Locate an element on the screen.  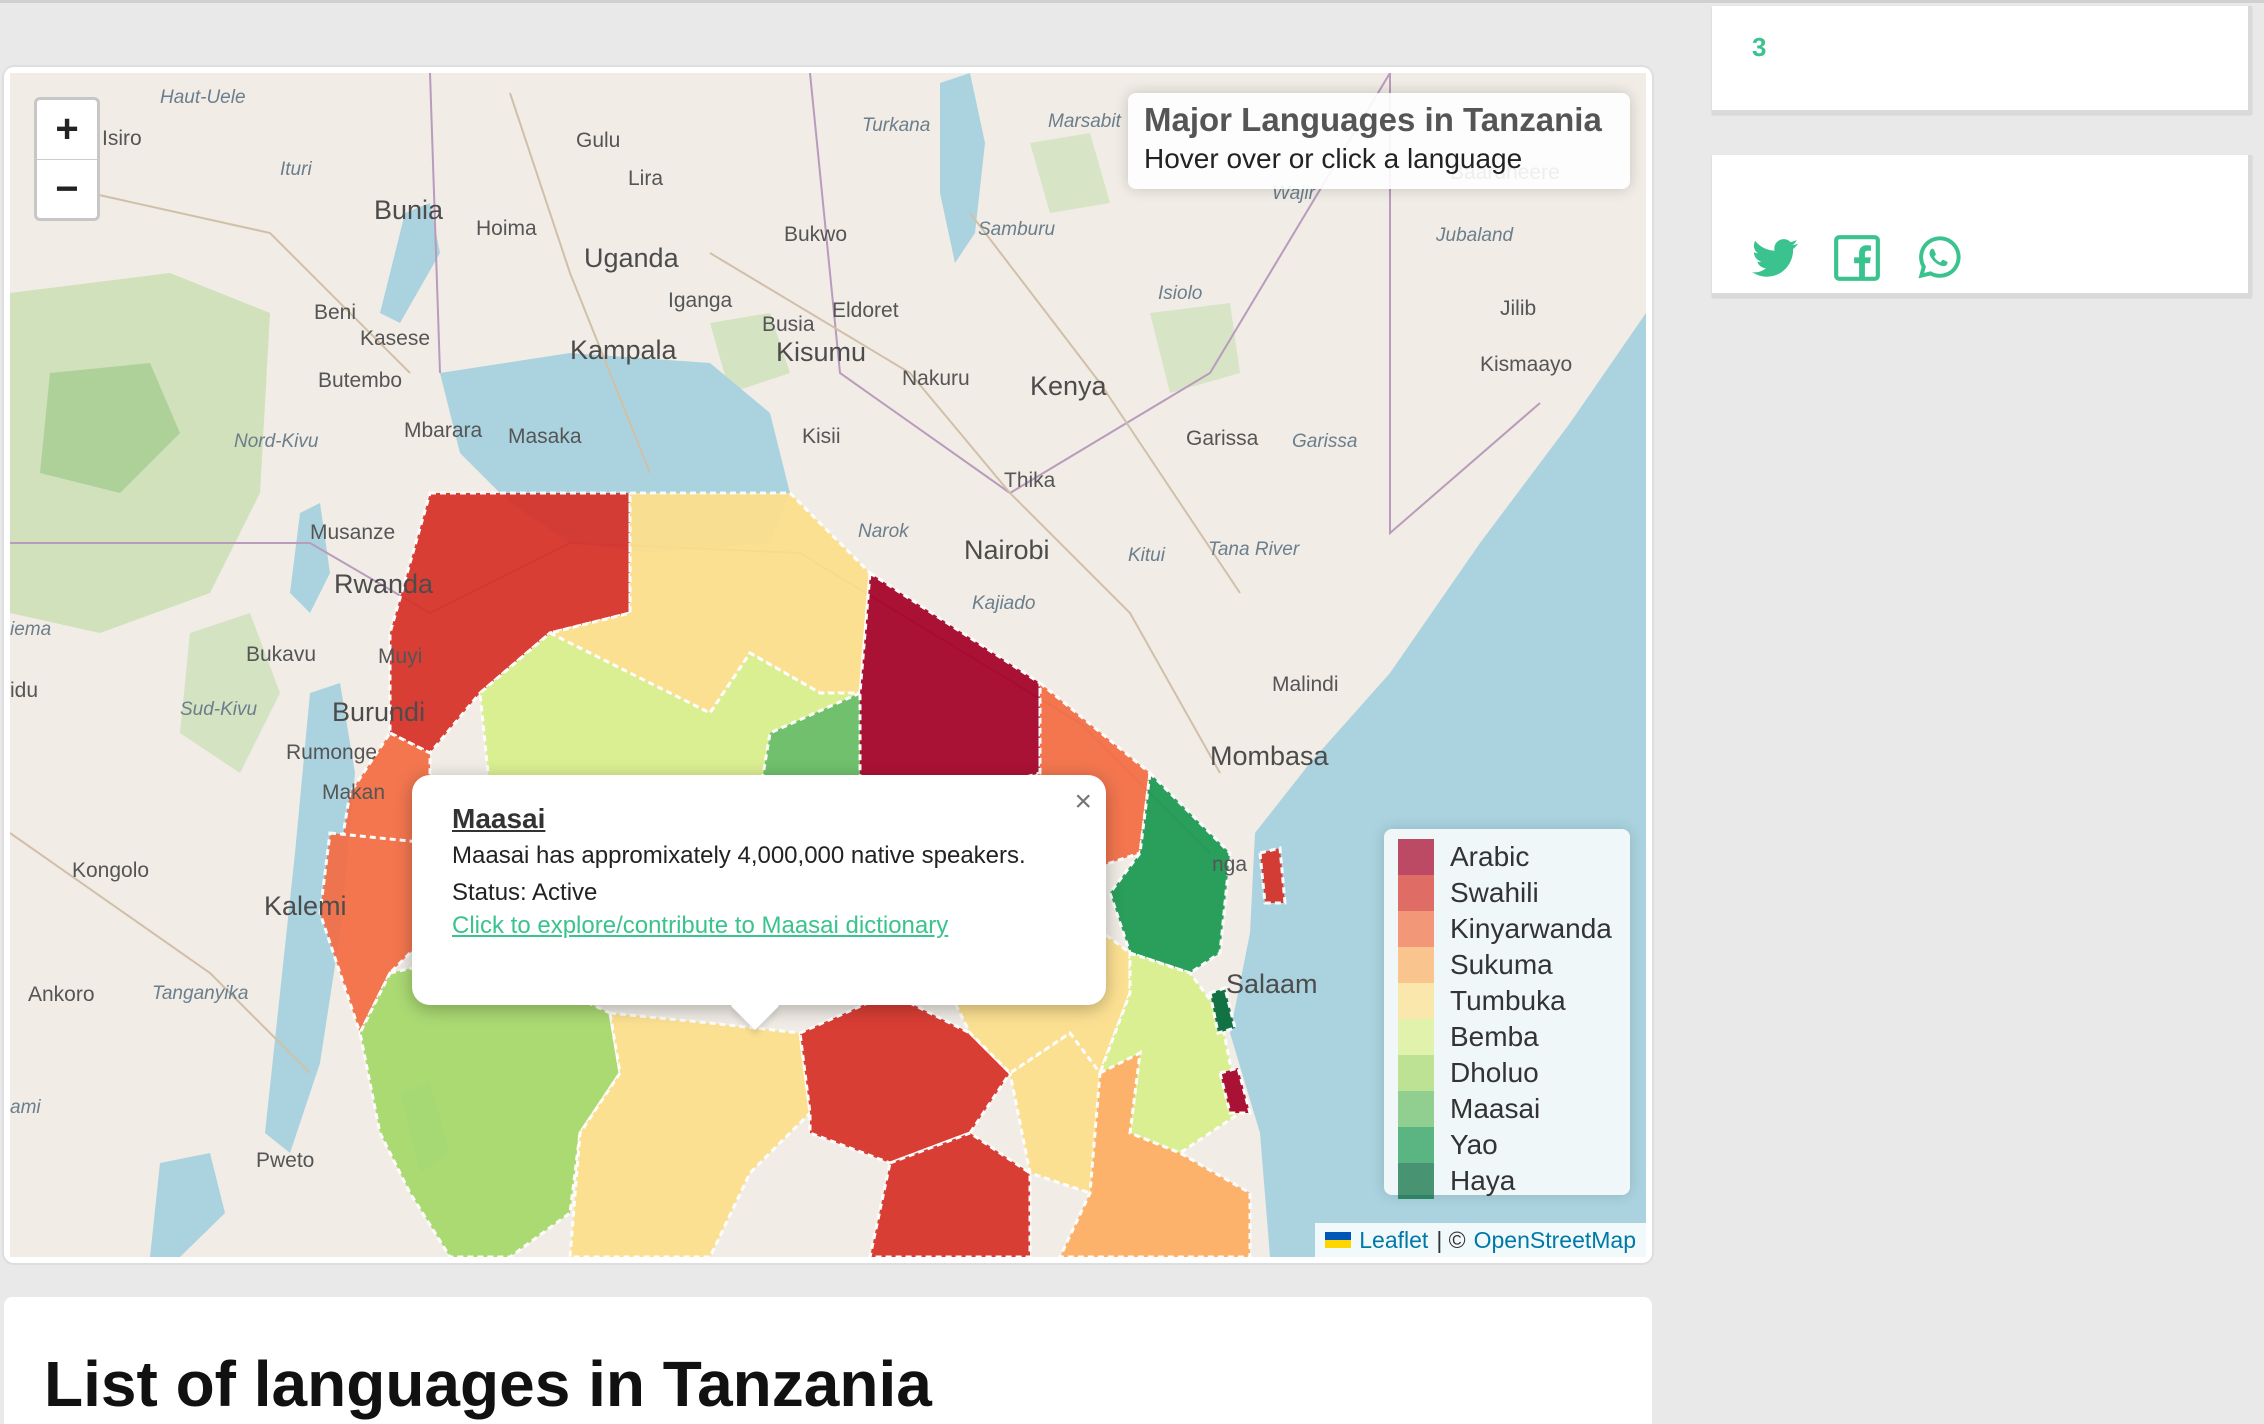
legend-item: Haya is located at coordinates (1507, 1181).